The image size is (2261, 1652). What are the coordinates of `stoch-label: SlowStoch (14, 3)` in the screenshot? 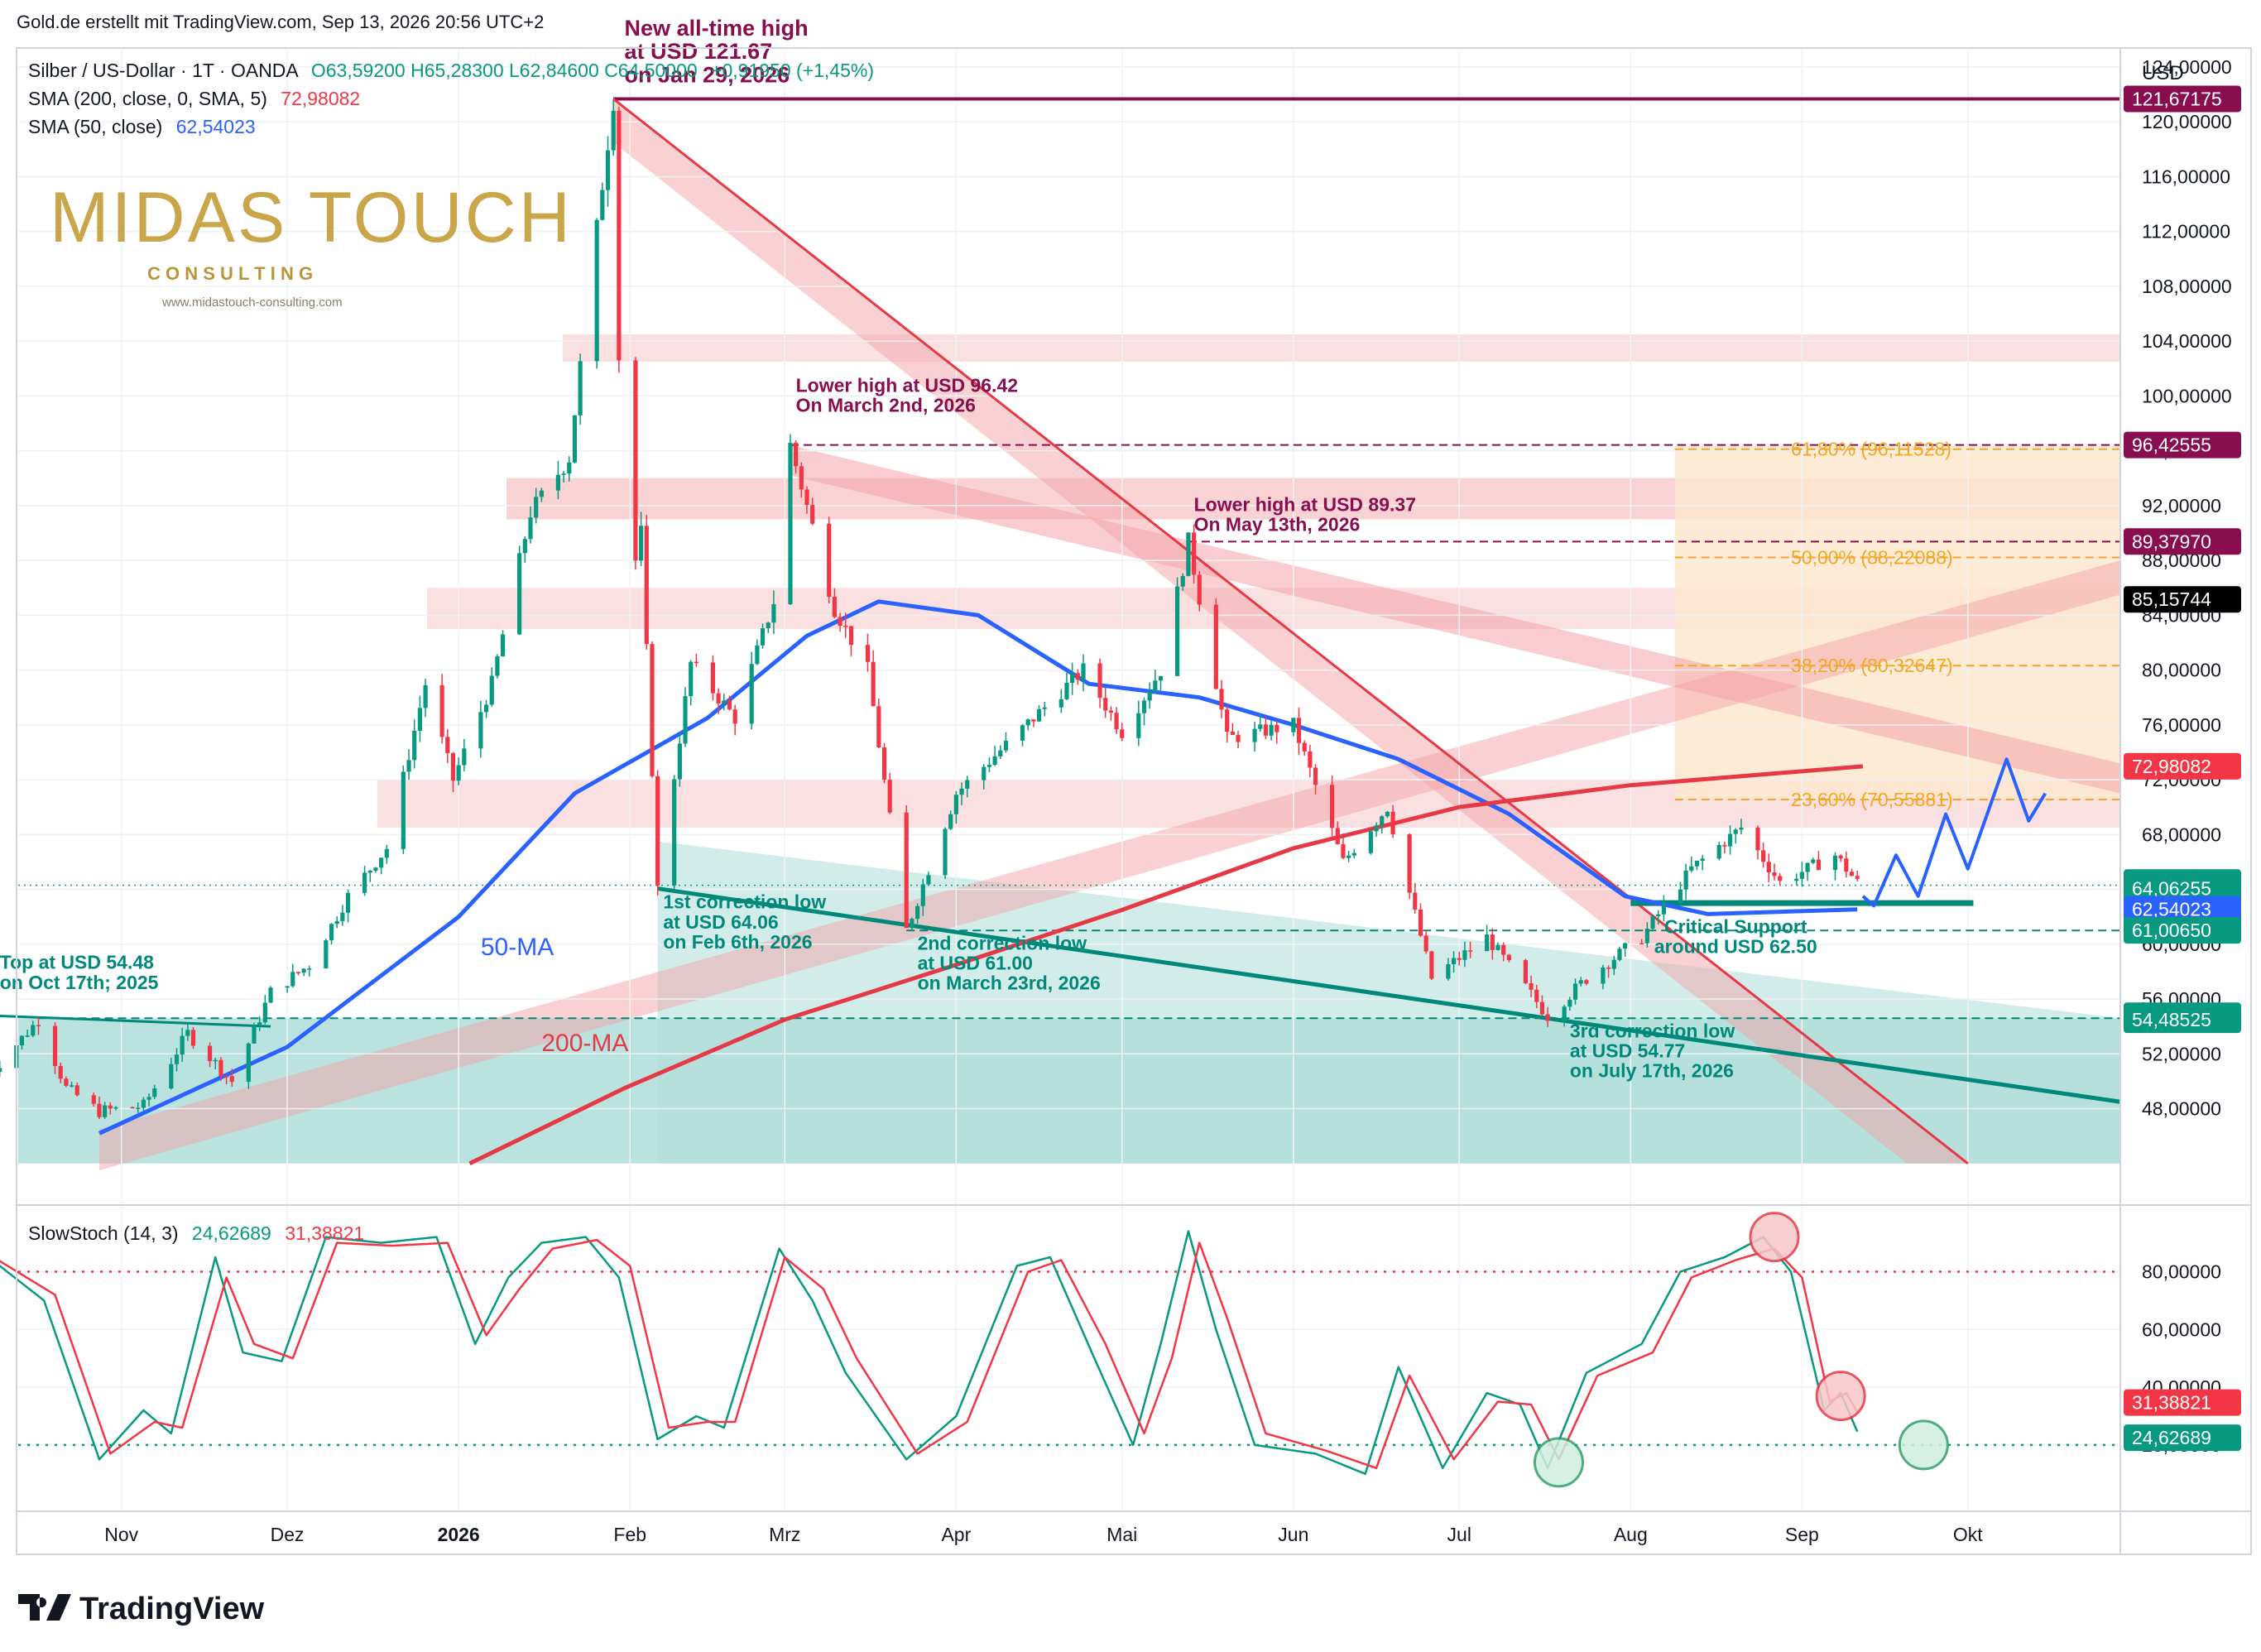 It's located at (104, 1233).